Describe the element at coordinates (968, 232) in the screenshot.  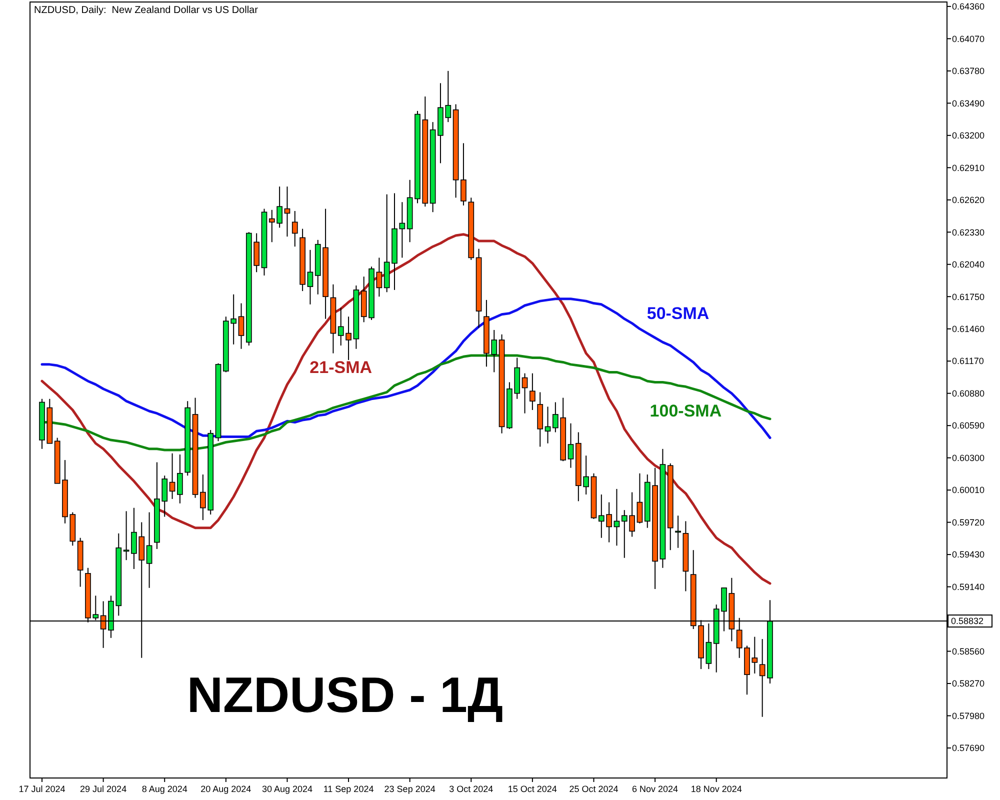
I see `y-tick-label: 0.62330` at that location.